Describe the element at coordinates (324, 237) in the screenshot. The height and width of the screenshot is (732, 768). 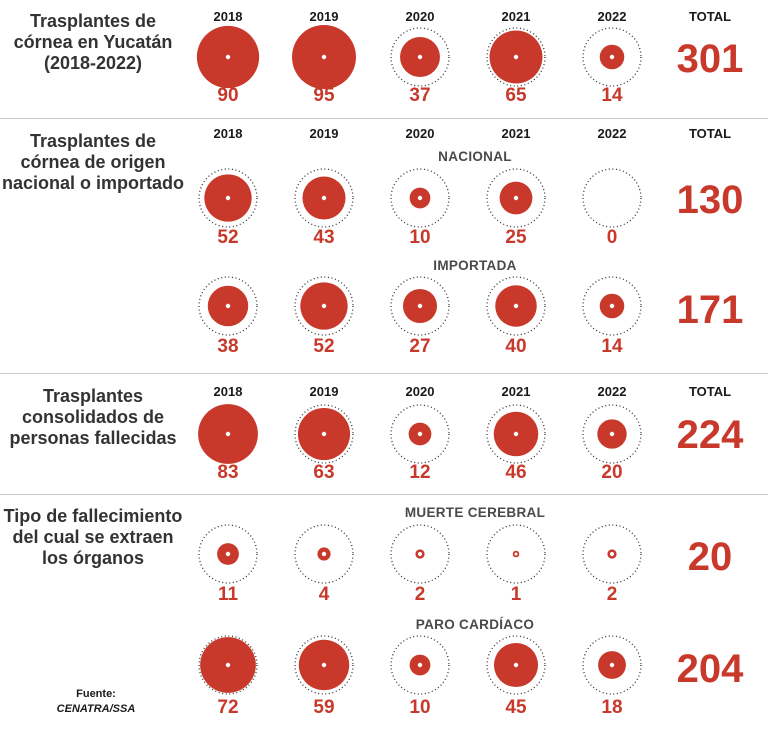
I see `value-label: 43` at that location.